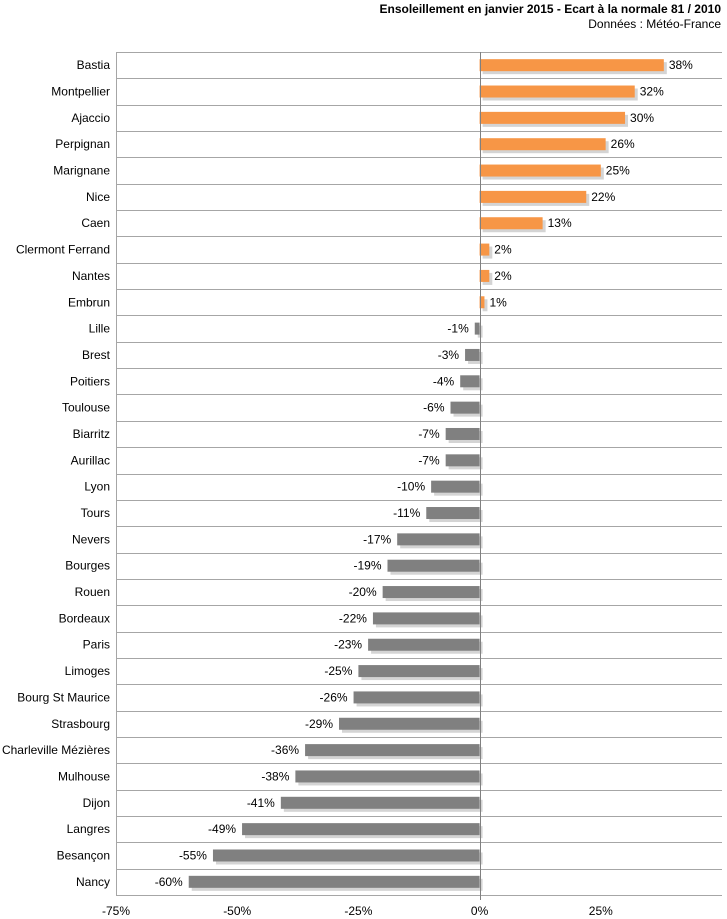 This screenshot has height=919, width=727. Describe the element at coordinates (455, 486) in the screenshot. I see `bar-lyon` at that location.